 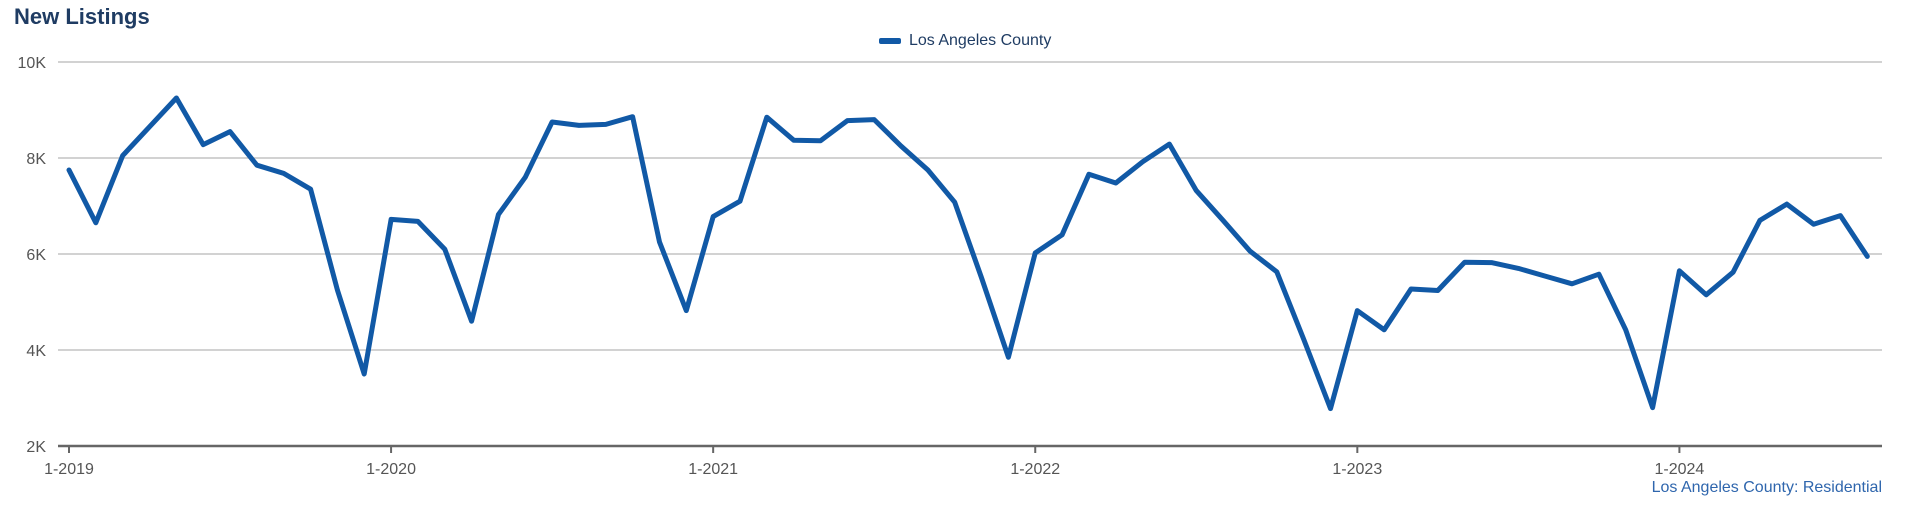 I want to click on x-axis-tick-labels: 1-2019 1-2020 1-2021 1-2022 1-2023 1-2024, so click(x=874, y=469).